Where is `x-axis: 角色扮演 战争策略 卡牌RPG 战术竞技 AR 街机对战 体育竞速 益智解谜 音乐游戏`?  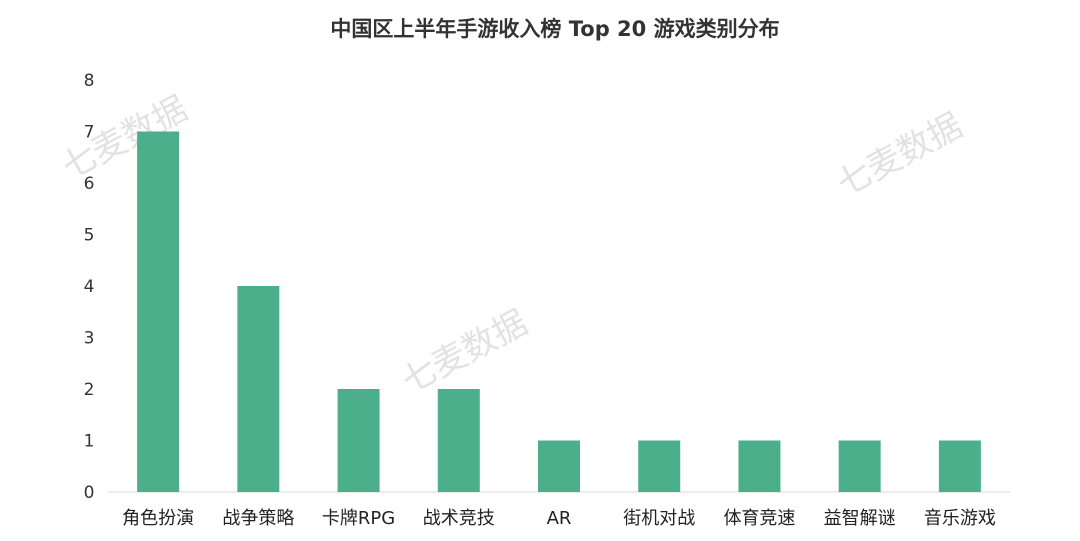 x-axis: 角色扮演 战争策略 卡牌RPG 战术竞技 AR 街机对战 体育竞速 益智解谜 音乐游戏 is located at coordinates (559, 518).